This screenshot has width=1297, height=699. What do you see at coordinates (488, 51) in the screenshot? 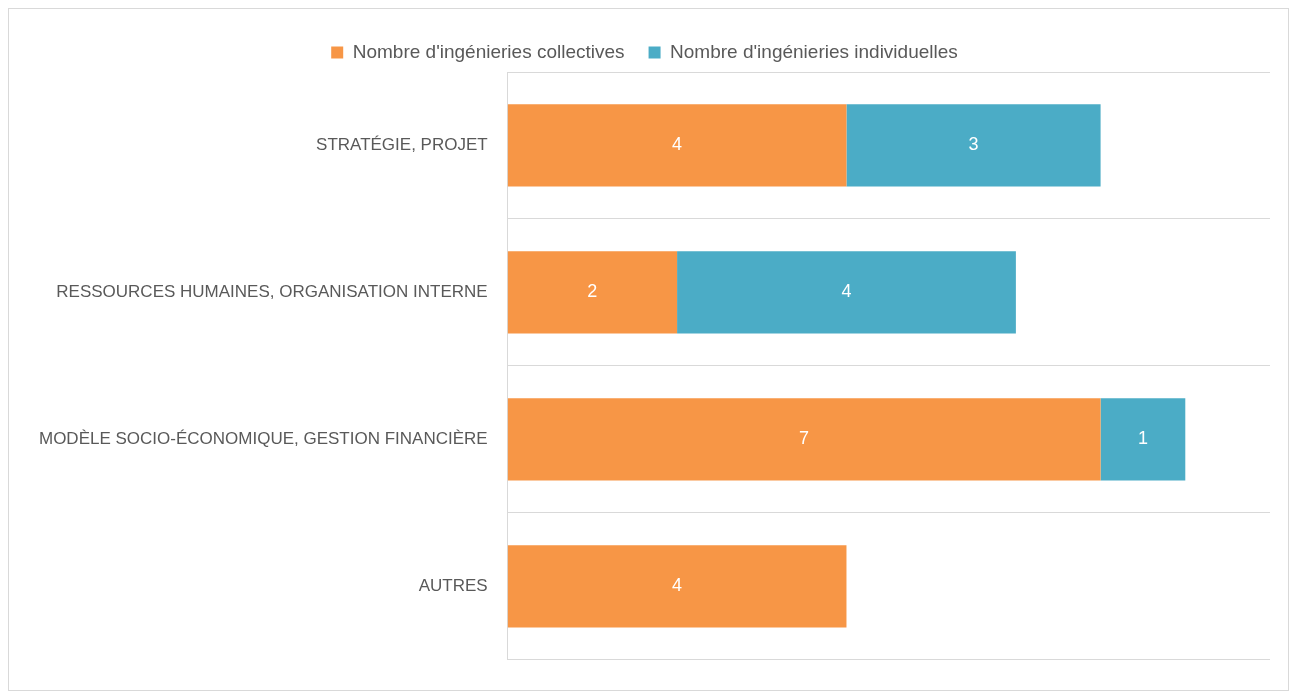
I see `legend-label: Nombre d'ingénieries collectives` at bounding box center [488, 51].